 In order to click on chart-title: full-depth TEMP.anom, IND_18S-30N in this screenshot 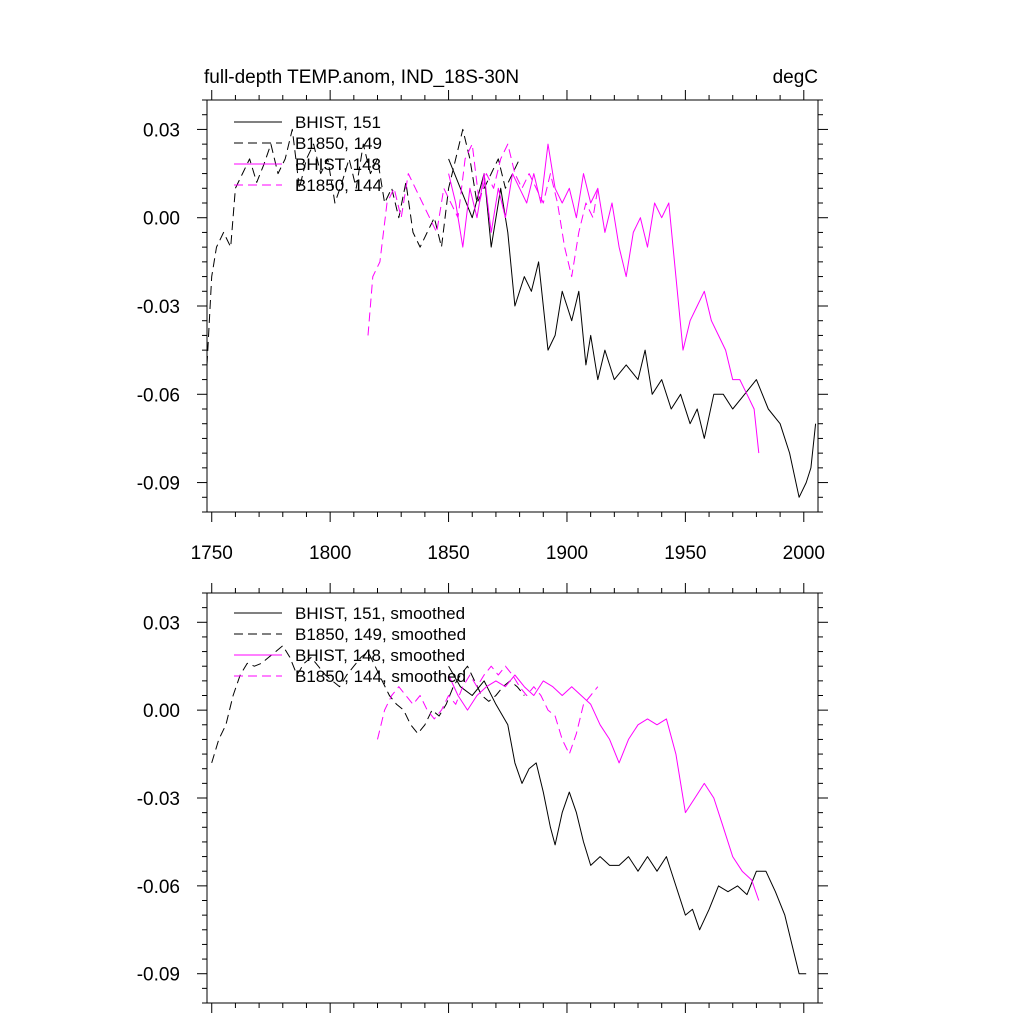, I will do `click(361, 77)`.